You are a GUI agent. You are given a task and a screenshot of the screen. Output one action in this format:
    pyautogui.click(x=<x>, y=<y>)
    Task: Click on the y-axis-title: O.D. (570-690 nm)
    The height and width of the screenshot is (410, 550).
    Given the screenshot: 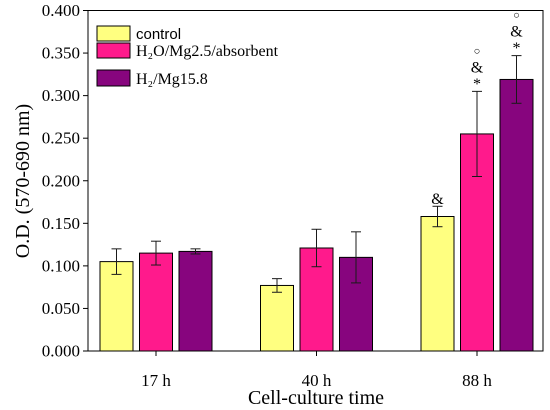 What is the action you would take?
    pyautogui.click(x=23, y=181)
    